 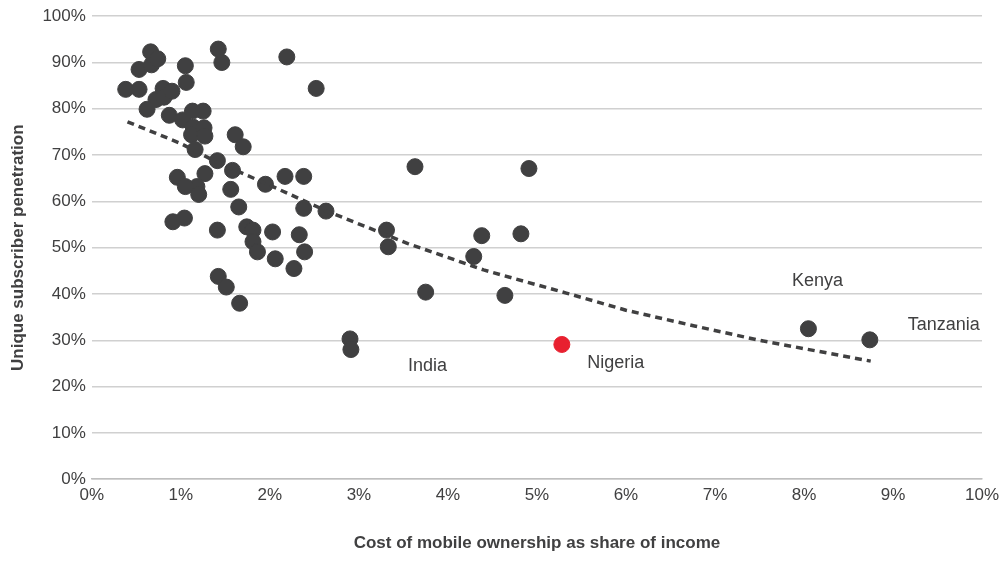 I want to click on y-tick-label: 70%, so click(x=68, y=154).